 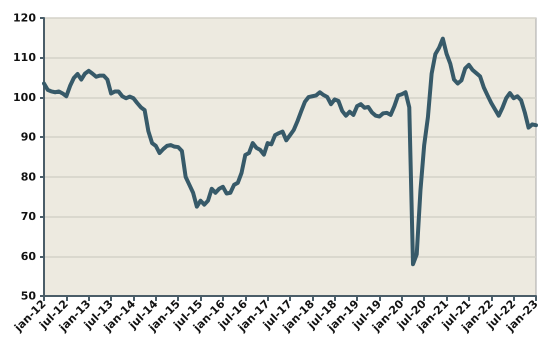 I want to click on y-tick-label: 90, so click(x=28, y=137).